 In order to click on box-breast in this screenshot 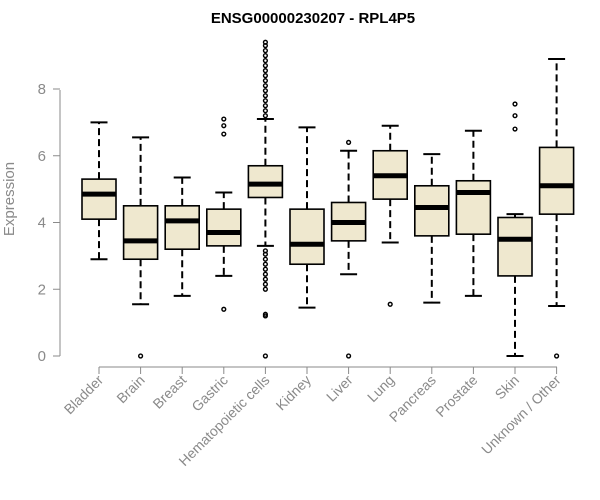, I will do `click(182, 236)`.